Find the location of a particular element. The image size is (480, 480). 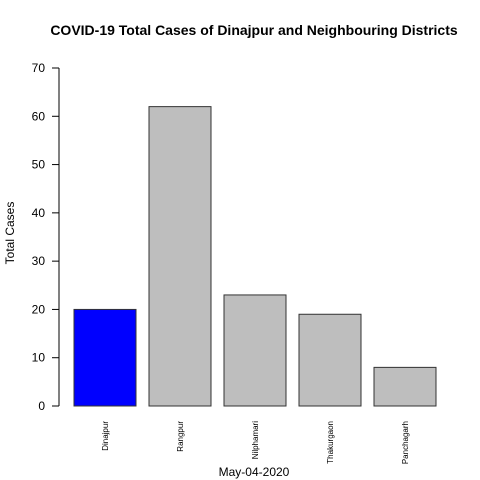

bar-thakurgaon is located at coordinates (330, 360).